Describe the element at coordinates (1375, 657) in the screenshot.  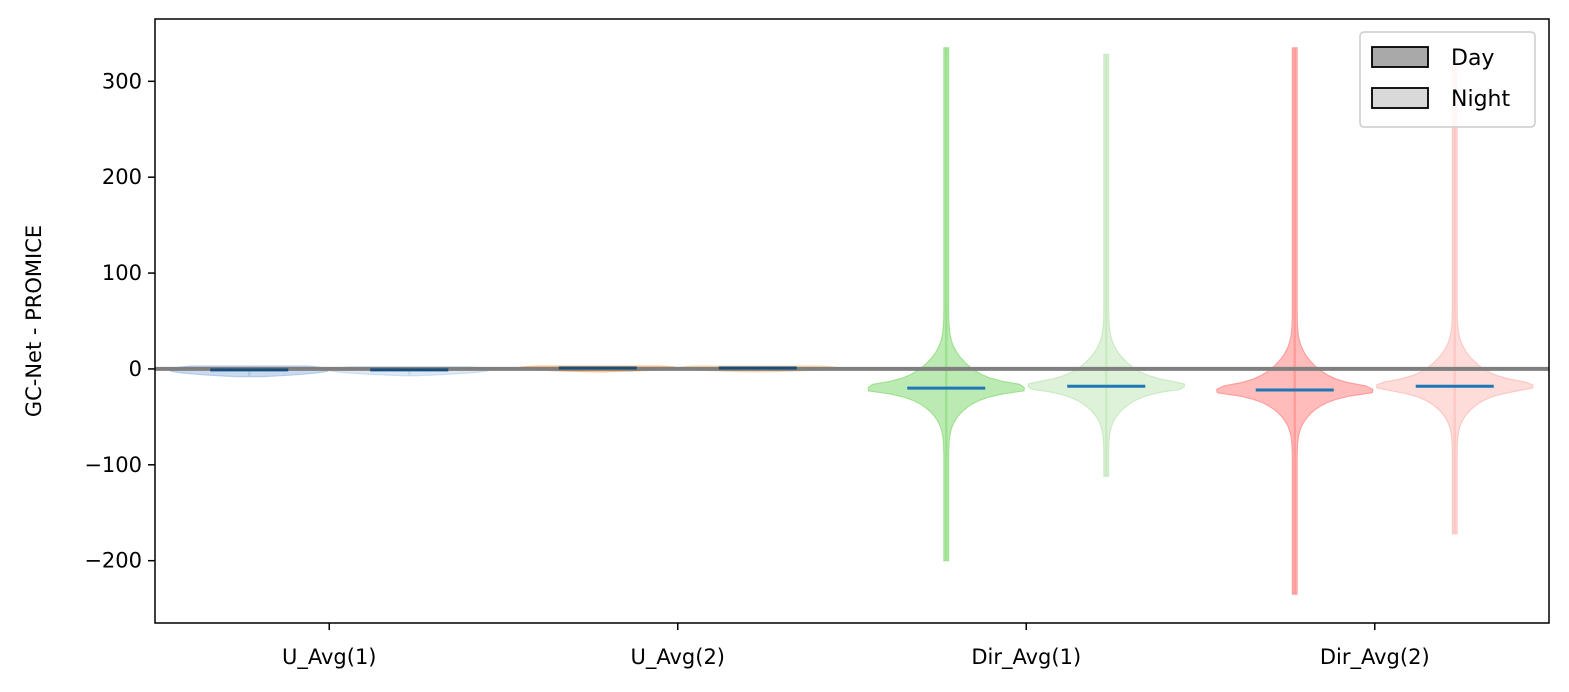
I see `x-tick-label-dir-avg-2: Dir_Avg(2)` at that location.